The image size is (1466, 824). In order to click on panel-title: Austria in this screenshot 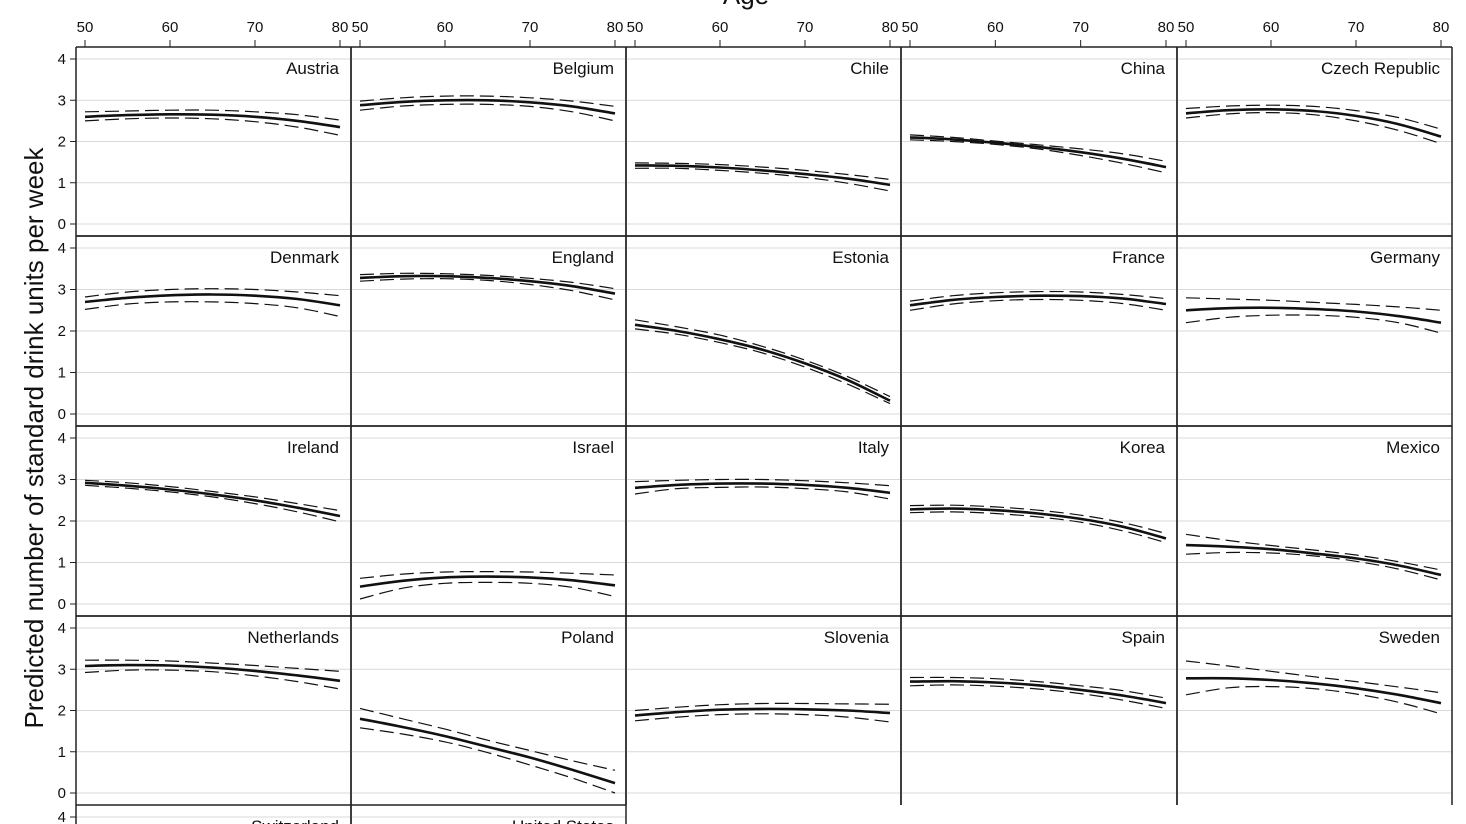, I will do `click(312, 68)`.